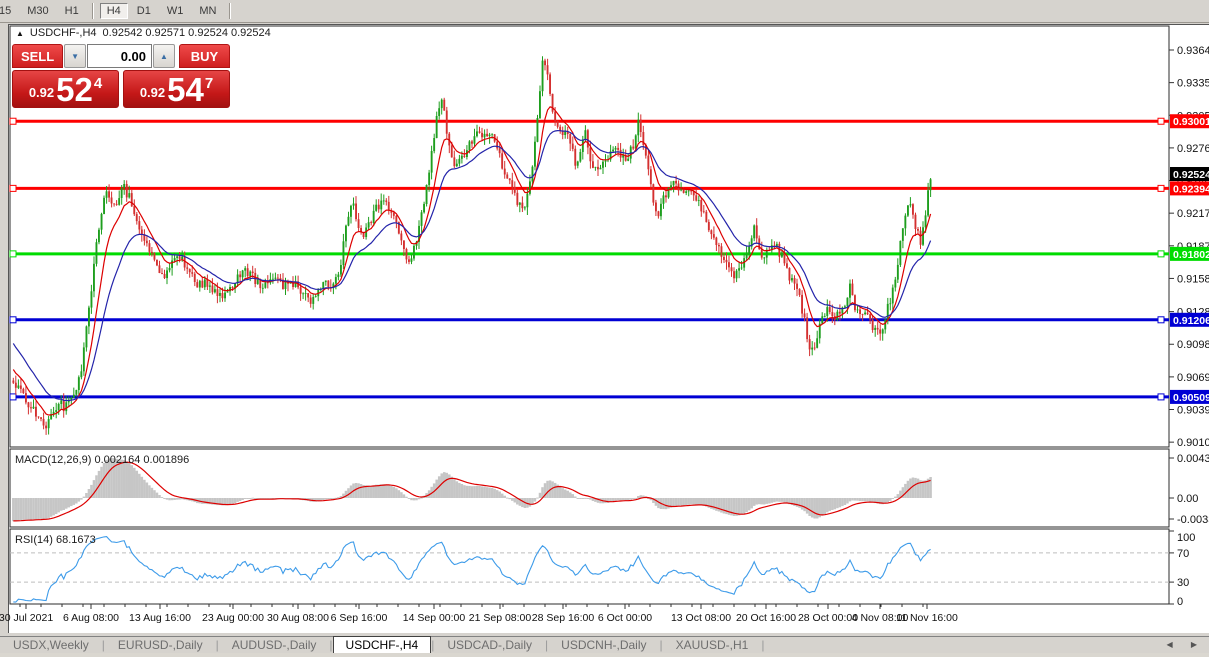 The height and width of the screenshot is (657, 1209). I want to click on svg-text: 70, so click(1183, 554).